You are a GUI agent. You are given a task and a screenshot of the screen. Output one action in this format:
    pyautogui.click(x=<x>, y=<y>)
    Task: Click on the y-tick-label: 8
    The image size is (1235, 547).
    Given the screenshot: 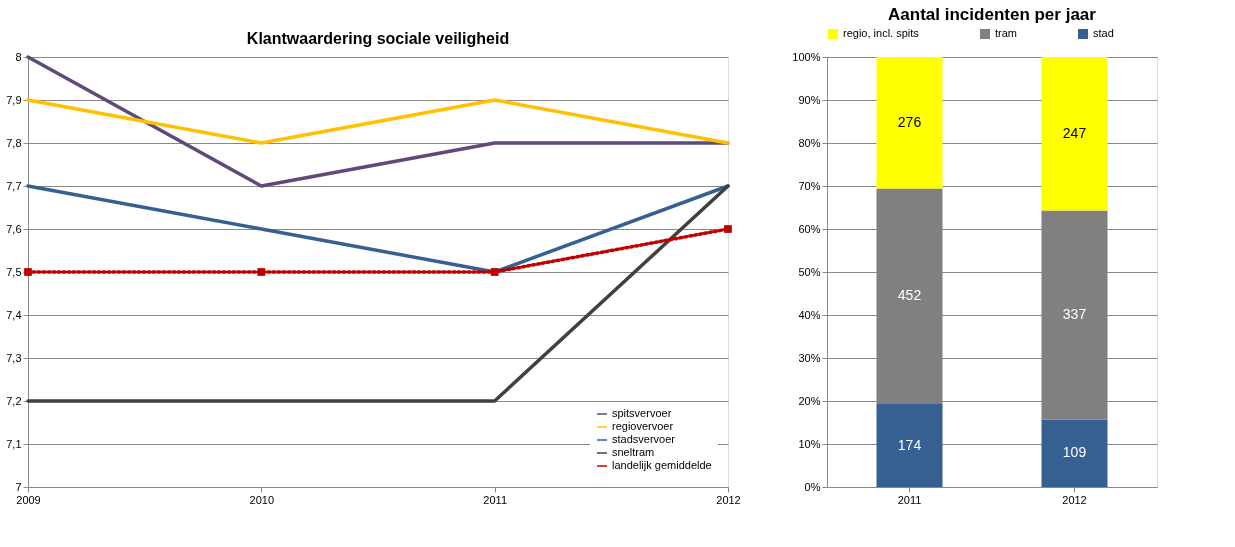 What is the action you would take?
    pyautogui.click(x=18, y=56)
    